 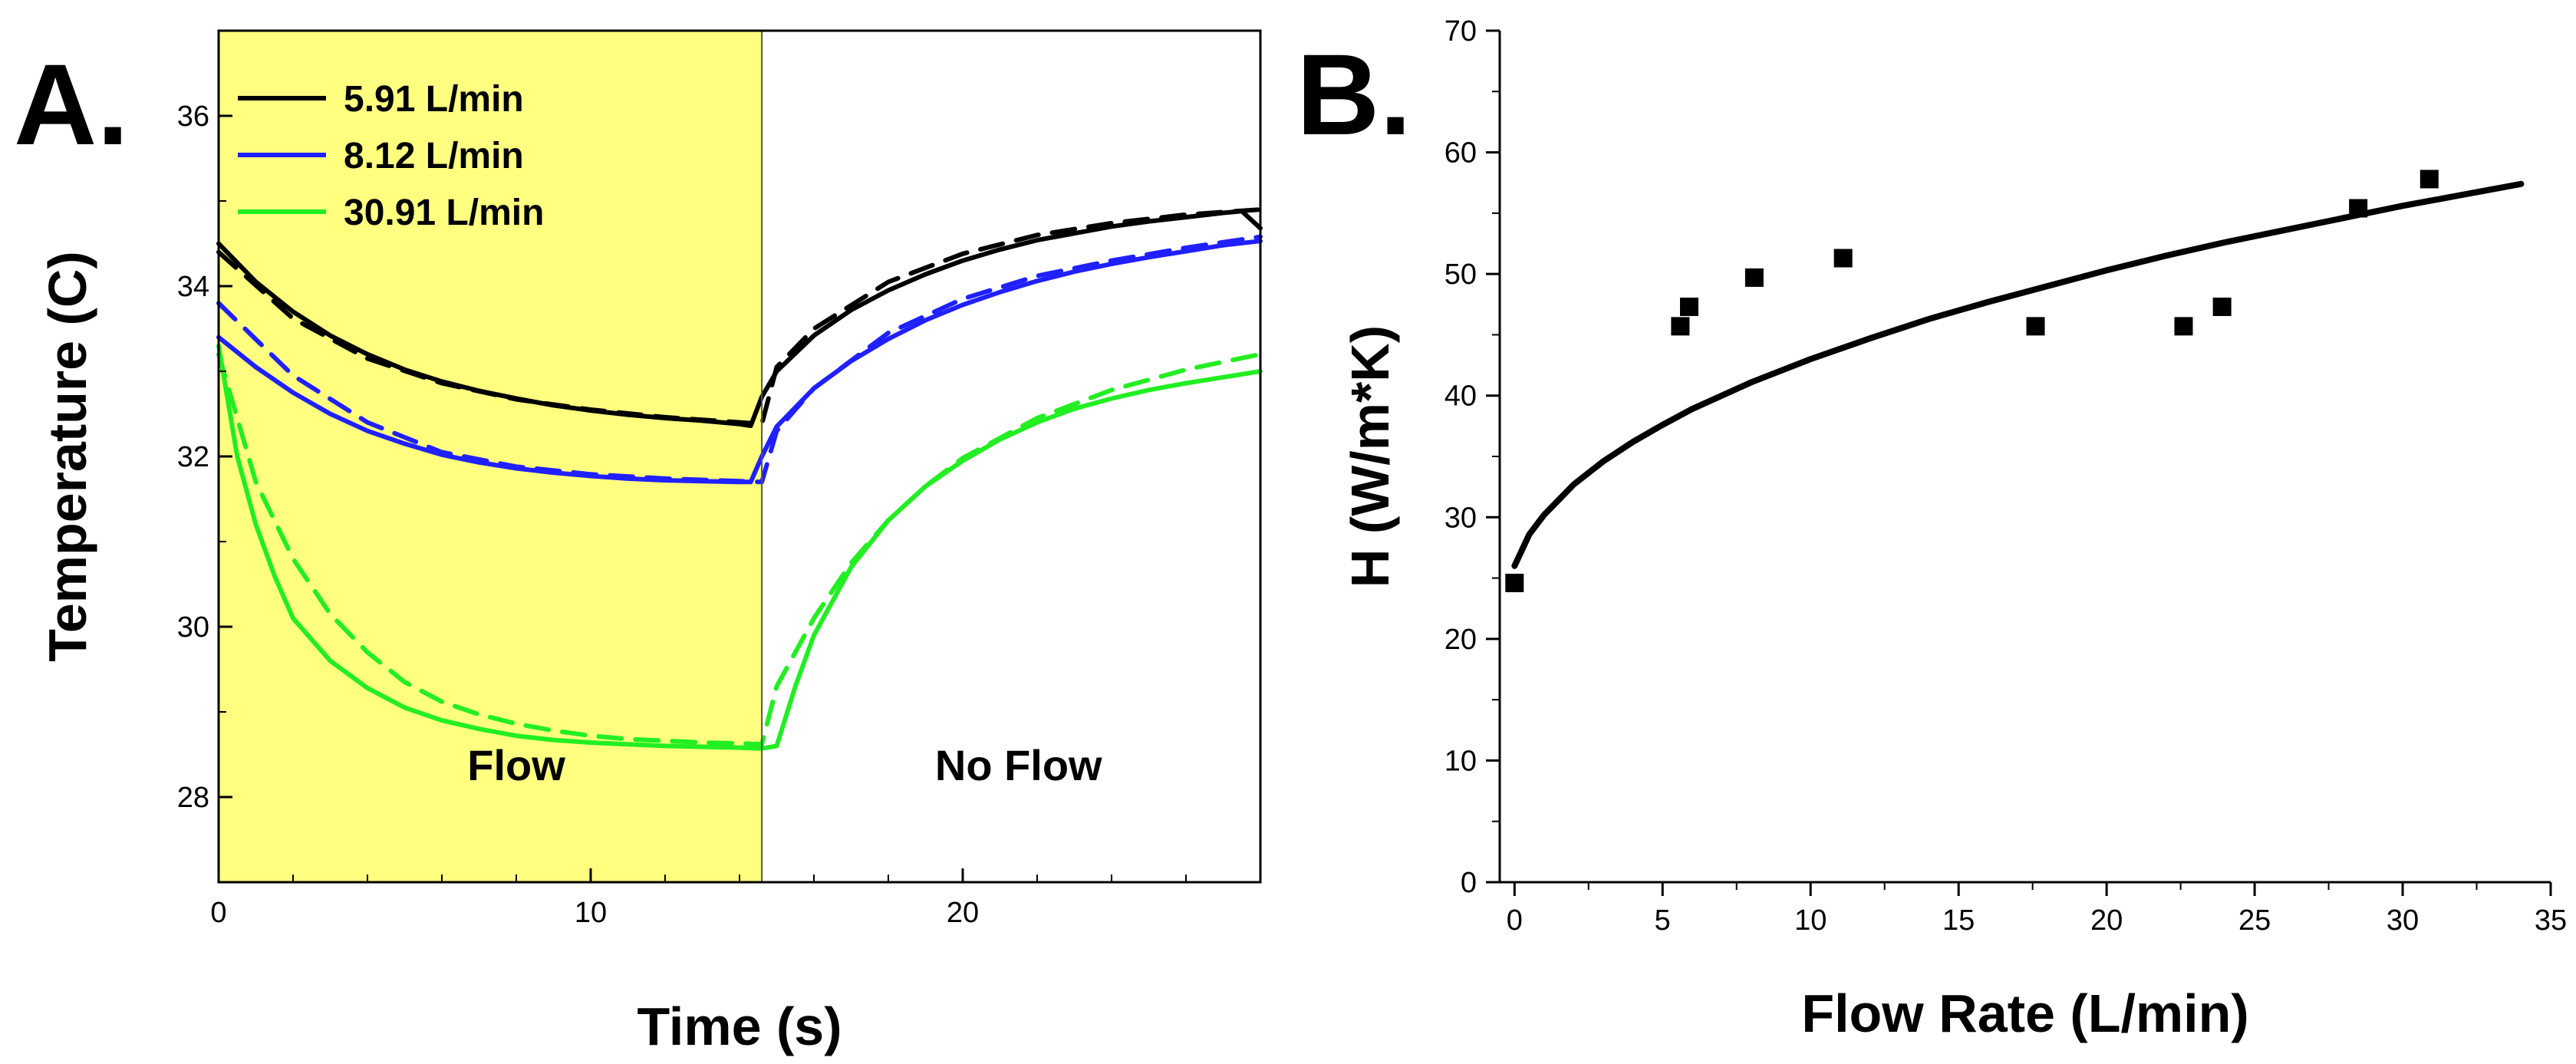 I want to click on y-tick-label-60: 60, so click(x=1460, y=153).